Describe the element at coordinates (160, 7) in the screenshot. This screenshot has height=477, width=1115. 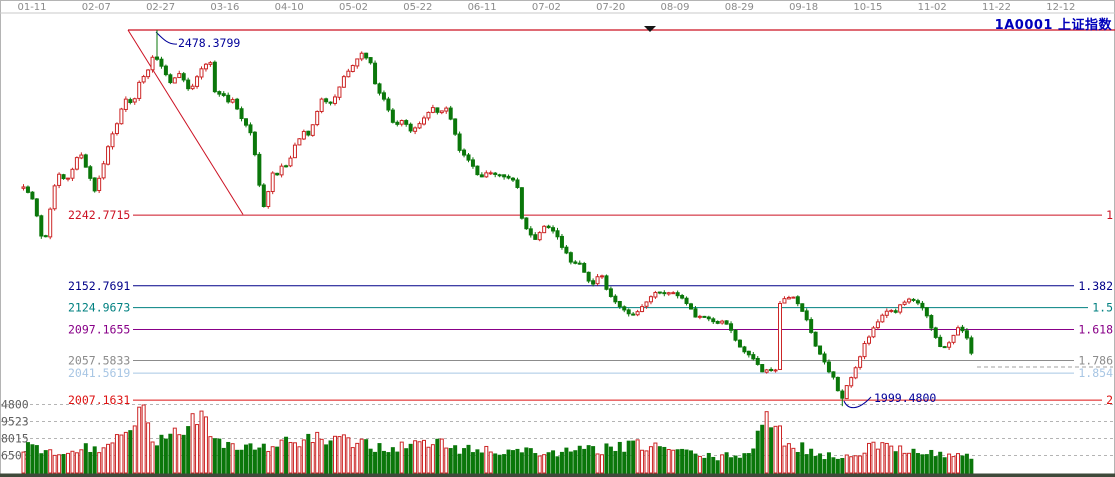
I see `date-label: 02-27` at that location.